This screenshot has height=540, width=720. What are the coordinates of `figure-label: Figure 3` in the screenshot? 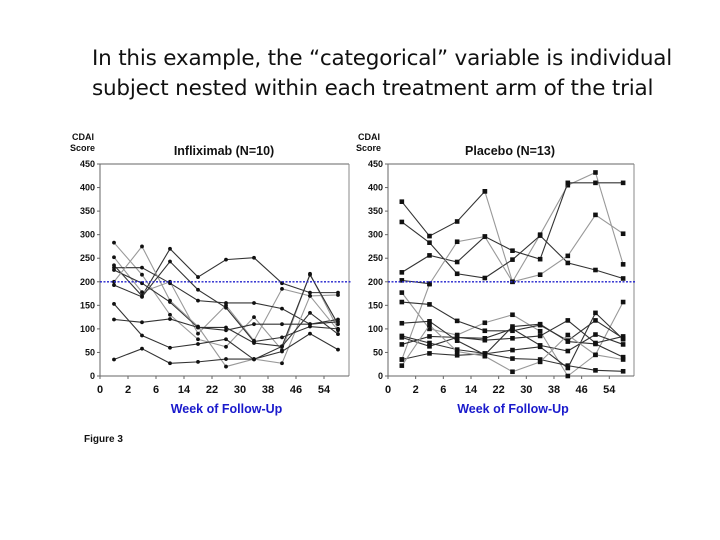 It's located at (103, 439).